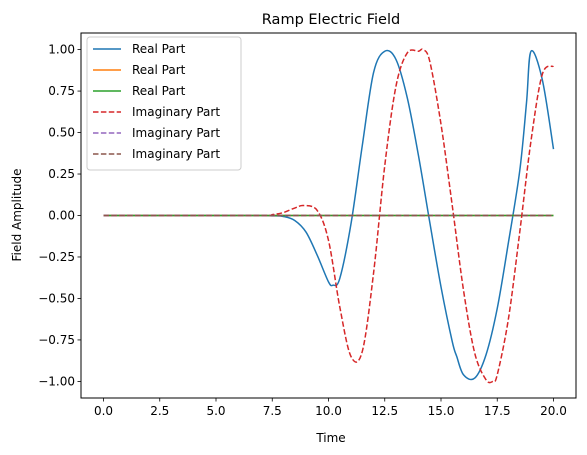 The width and height of the screenshot is (587, 455). What do you see at coordinates (176, 154) in the screenshot?
I see `legend-label-5: Imaginary Part` at bounding box center [176, 154].